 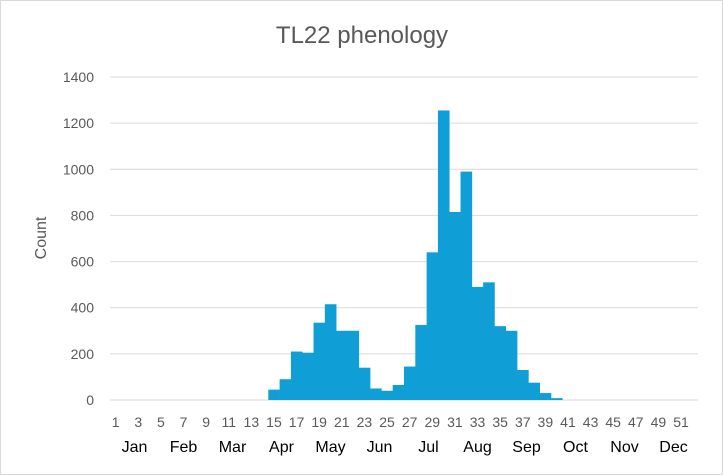 I want to click on x-tick-label: 27, so click(x=410, y=422).